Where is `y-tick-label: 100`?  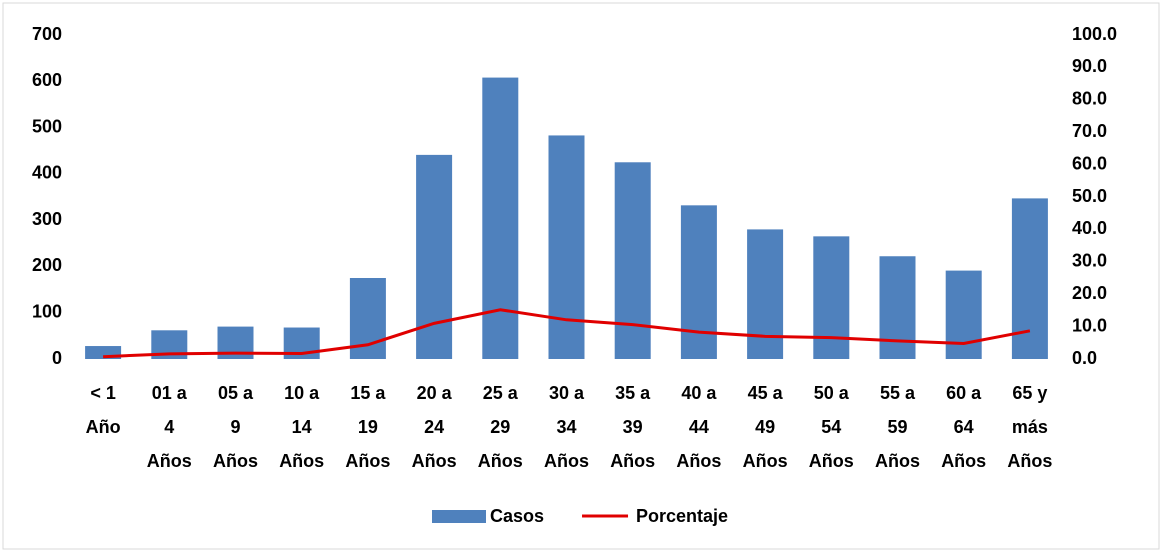 y-tick-label: 100 is located at coordinates (47, 311).